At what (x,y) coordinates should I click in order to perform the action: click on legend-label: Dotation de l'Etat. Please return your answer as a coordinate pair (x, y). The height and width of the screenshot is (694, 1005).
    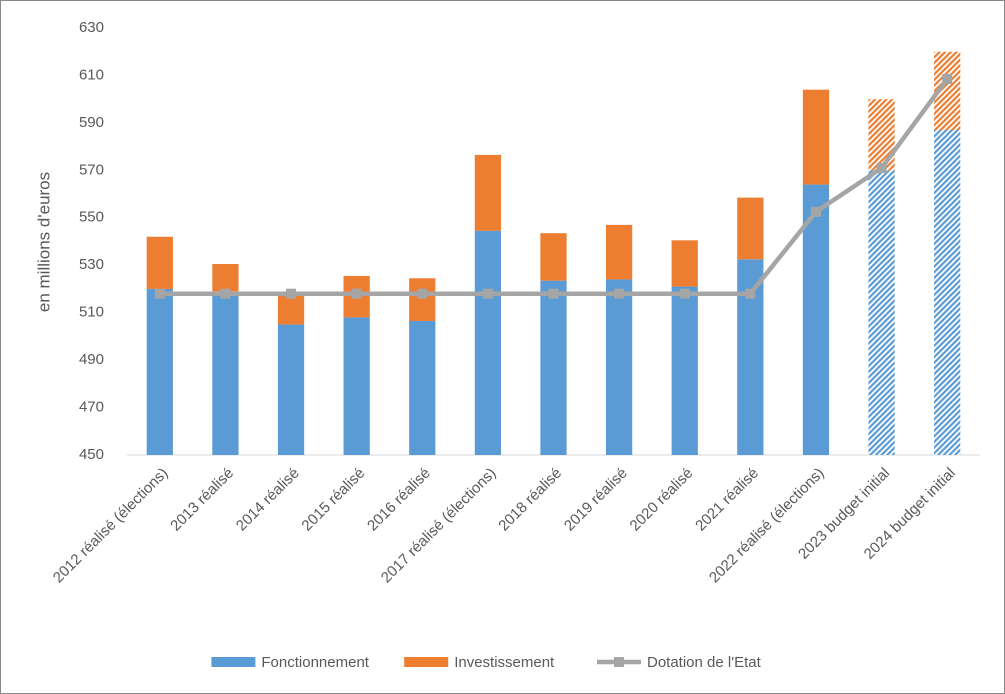
    Looking at the image, I should click on (704, 662).